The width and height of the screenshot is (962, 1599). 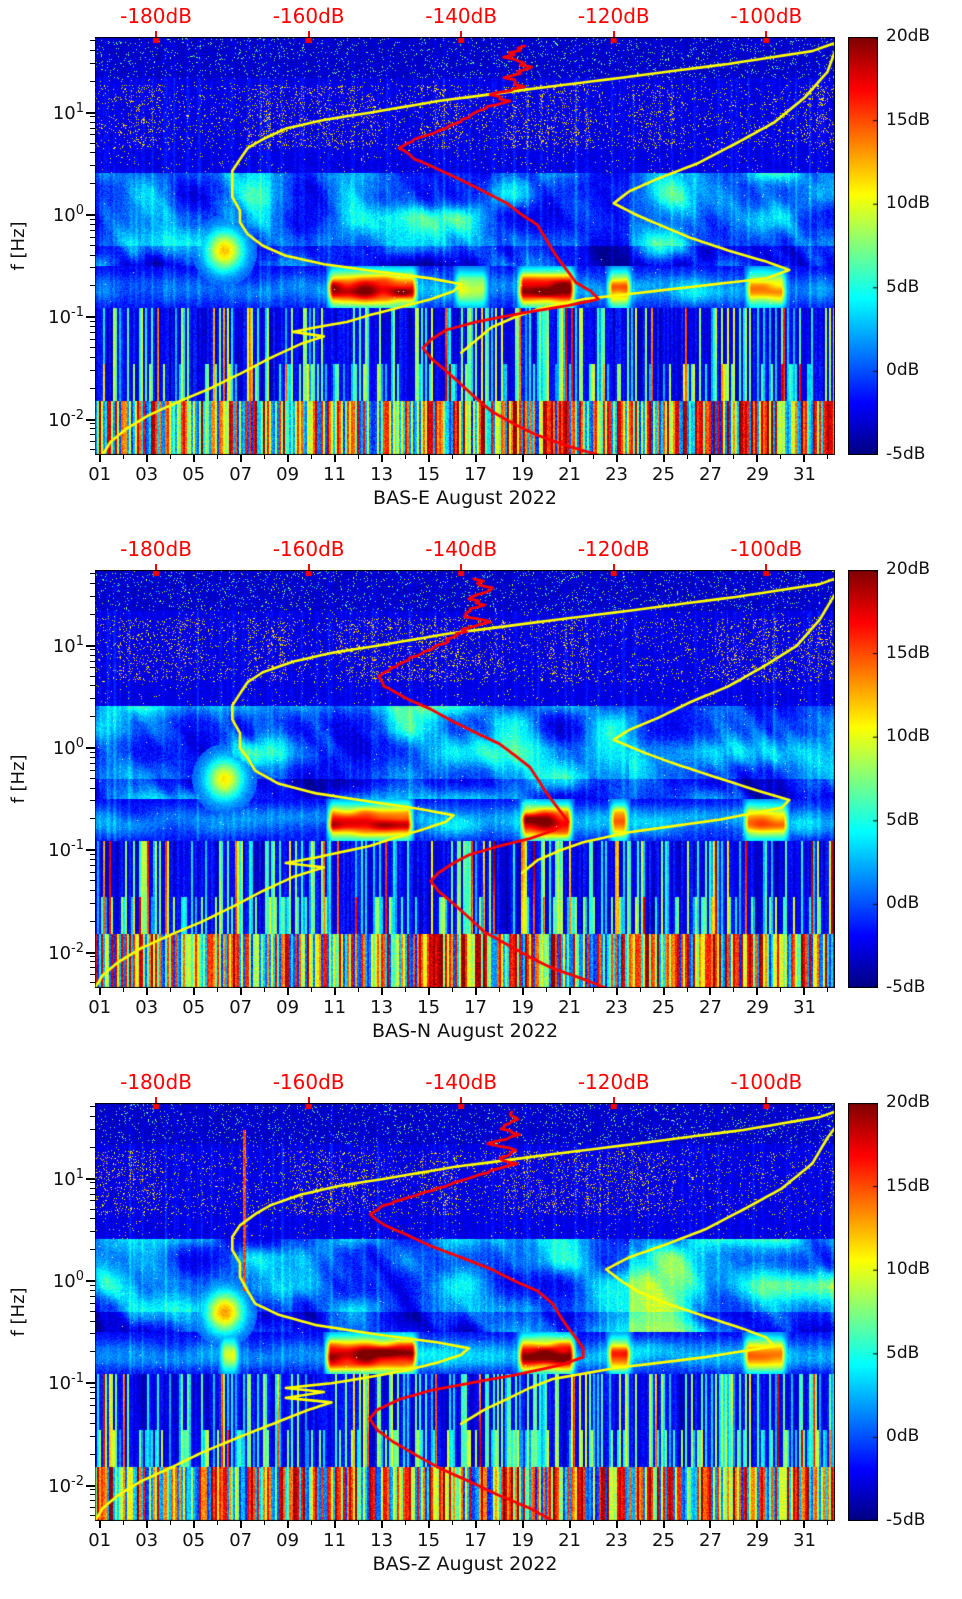 What do you see at coordinates (429, 1007) in the screenshot?
I see `x-axis-tick-label: 15` at bounding box center [429, 1007].